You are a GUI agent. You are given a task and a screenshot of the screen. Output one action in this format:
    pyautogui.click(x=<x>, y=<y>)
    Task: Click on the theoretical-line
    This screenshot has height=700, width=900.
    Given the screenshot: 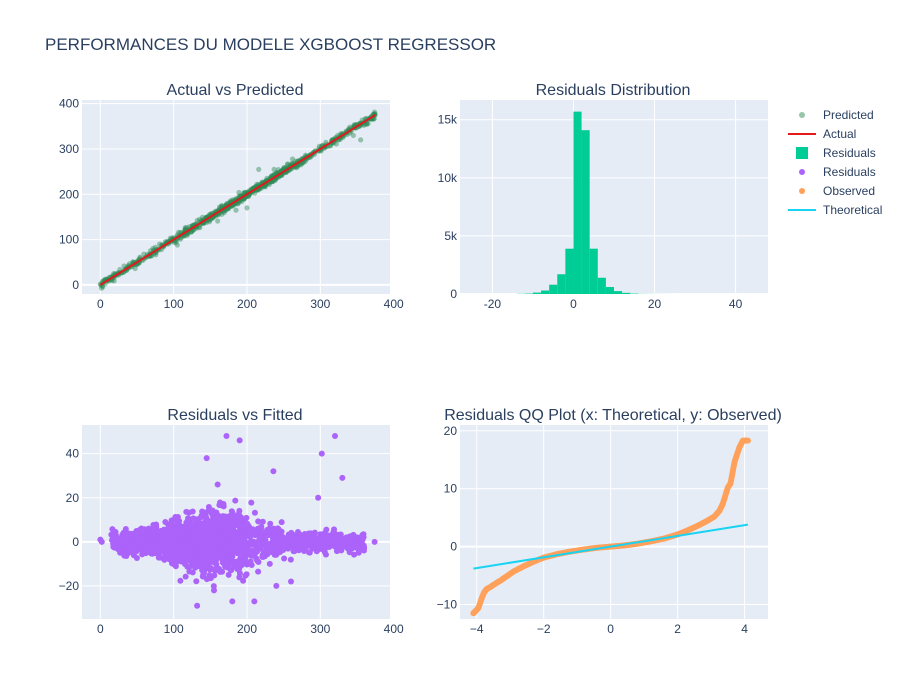 What is the action you would take?
    pyautogui.click(x=611, y=546)
    